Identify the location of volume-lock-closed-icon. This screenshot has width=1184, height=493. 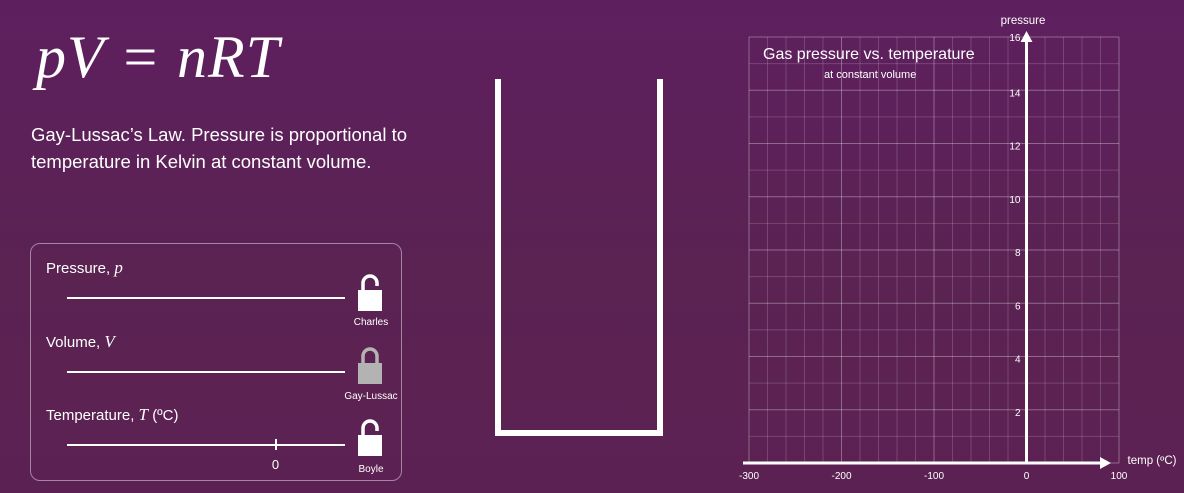
(370, 365).